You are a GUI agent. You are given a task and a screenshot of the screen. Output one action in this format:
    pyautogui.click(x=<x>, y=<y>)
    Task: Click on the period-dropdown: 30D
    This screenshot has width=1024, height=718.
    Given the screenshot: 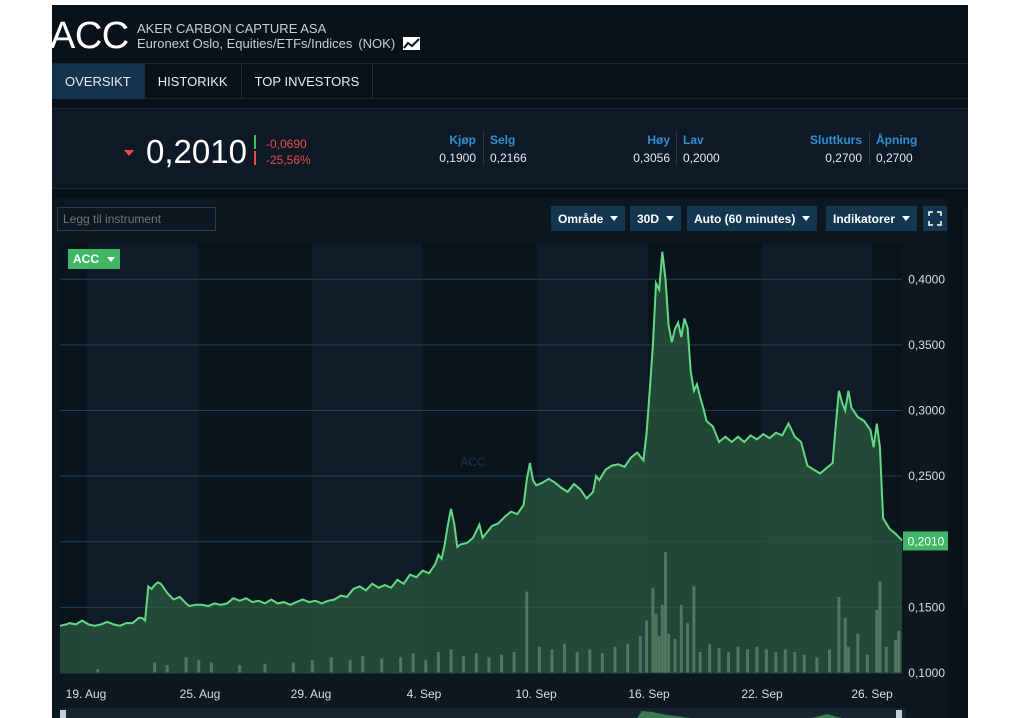 What is the action you would take?
    pyautogui.click(x=656, y=218)
    